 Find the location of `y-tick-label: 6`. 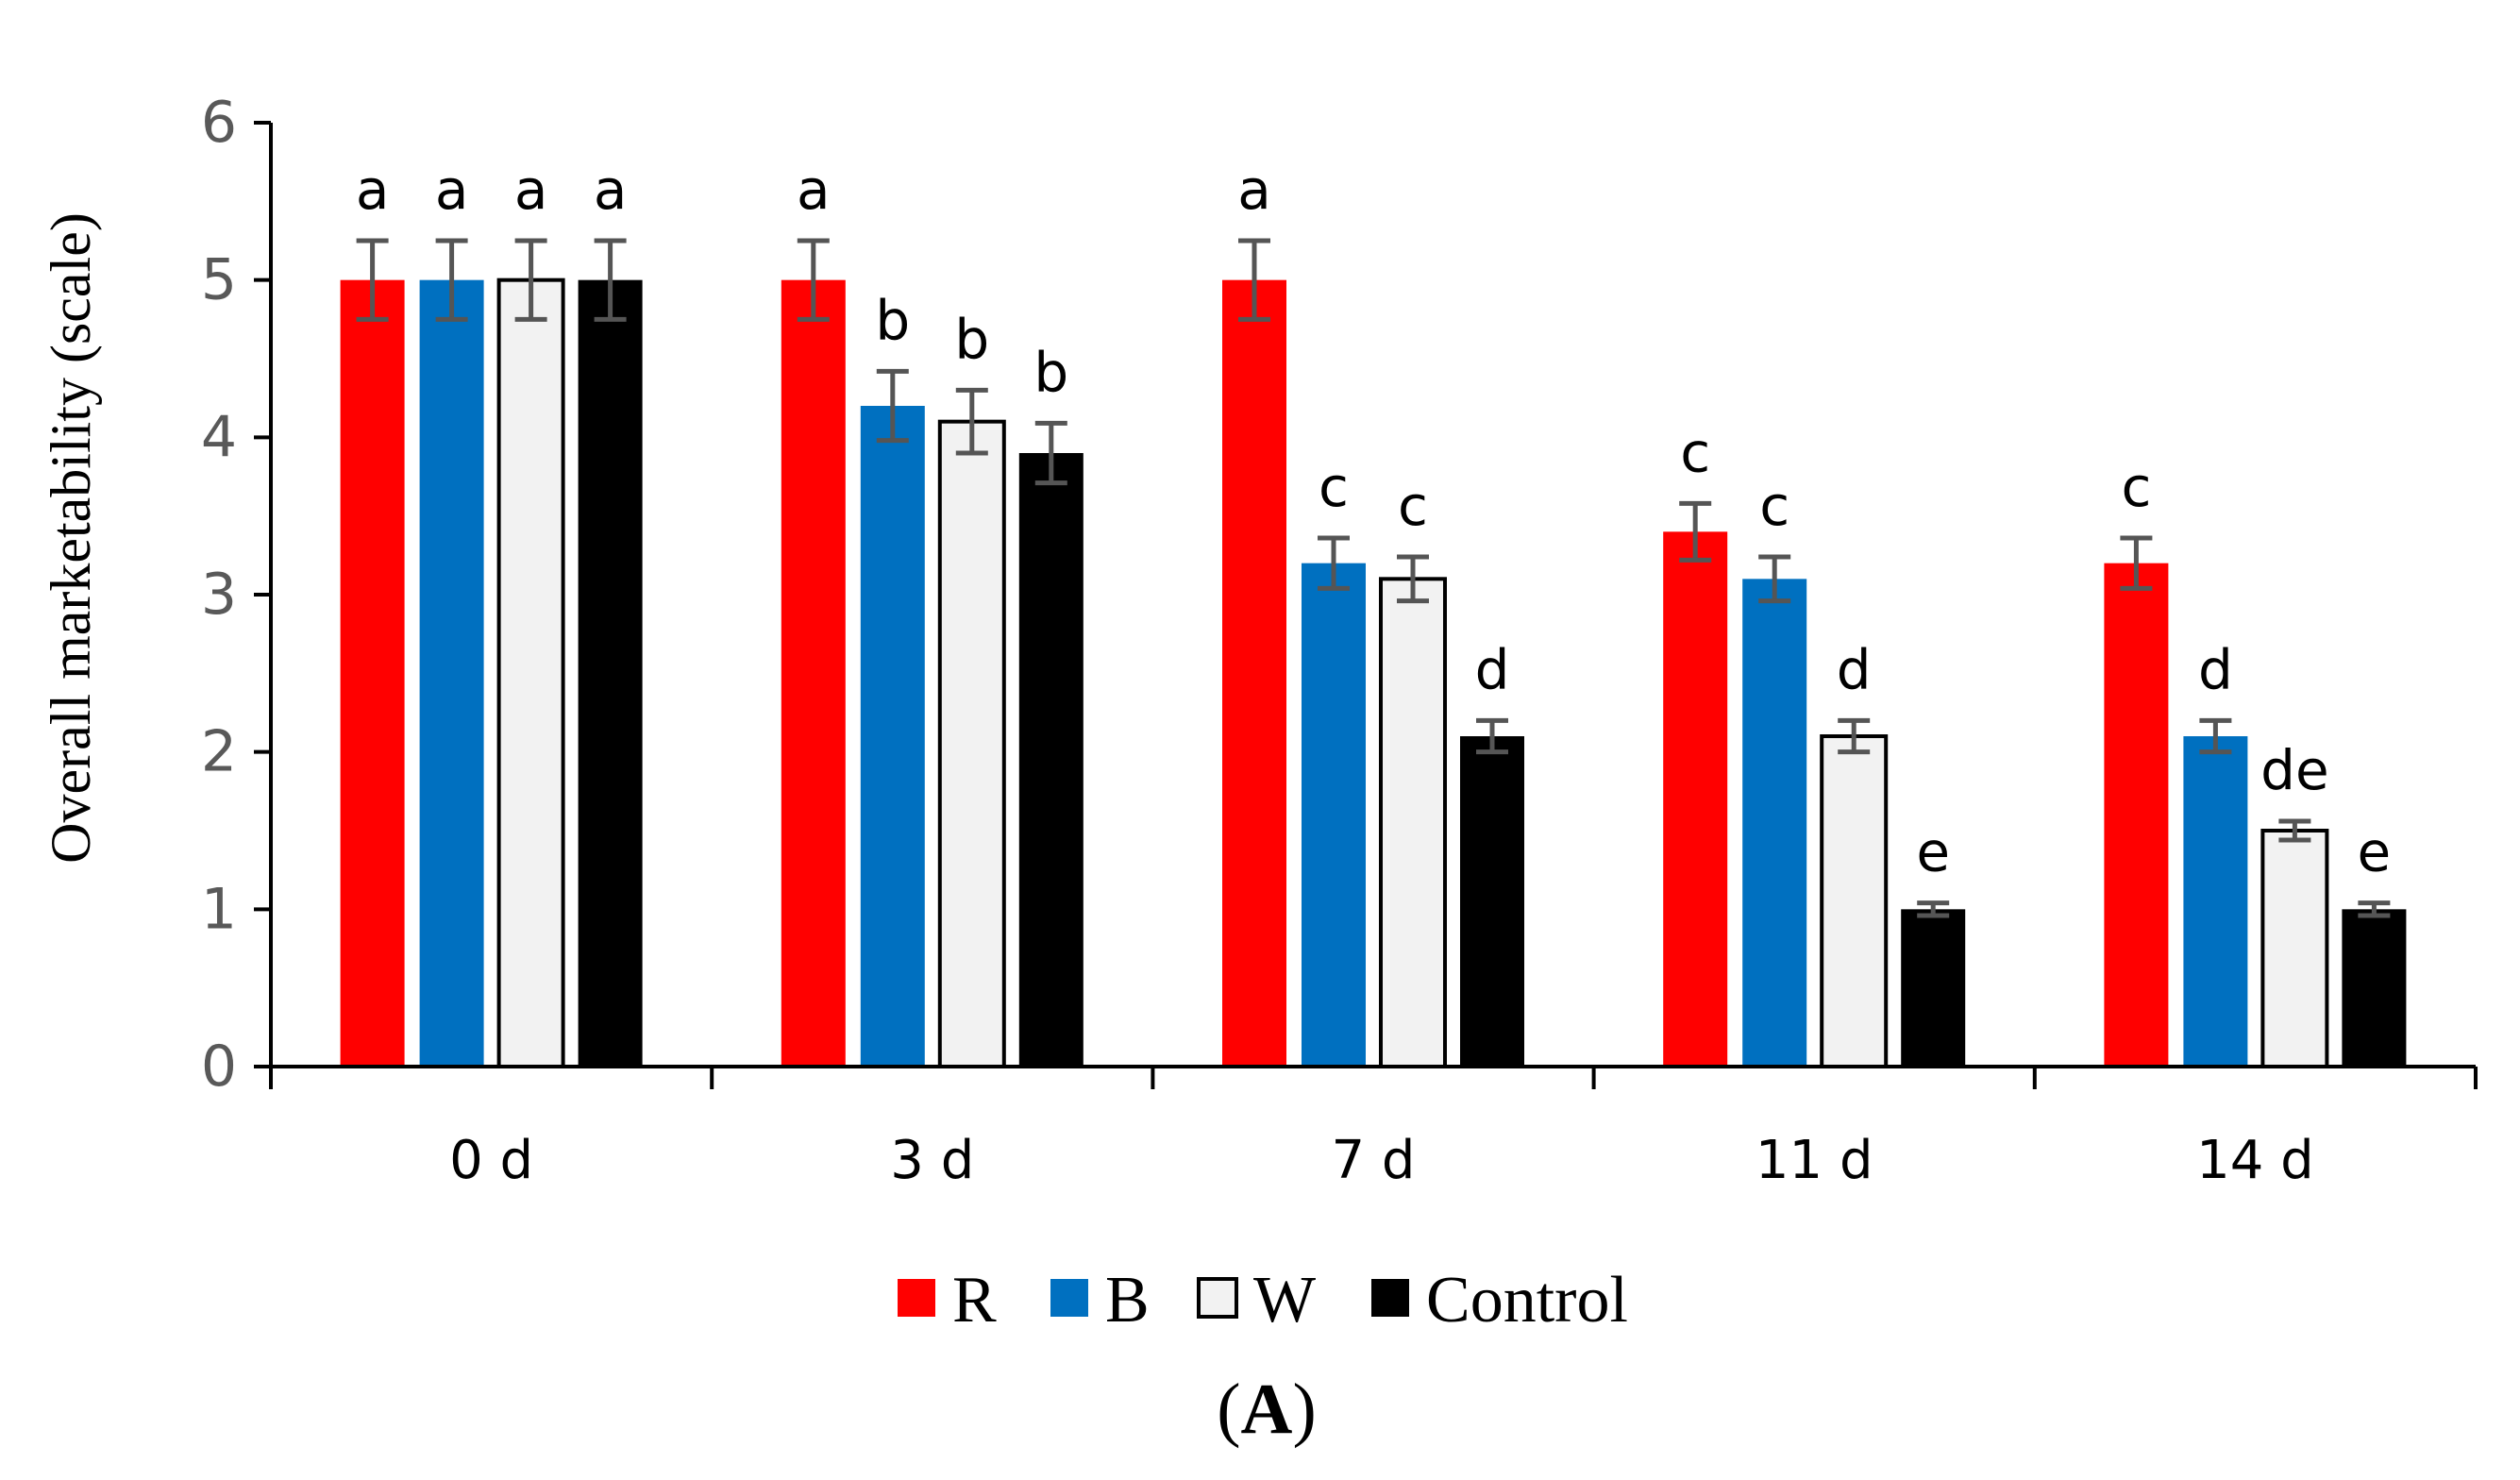

y-tick-label: 6 is located at coordinates (219, 123).